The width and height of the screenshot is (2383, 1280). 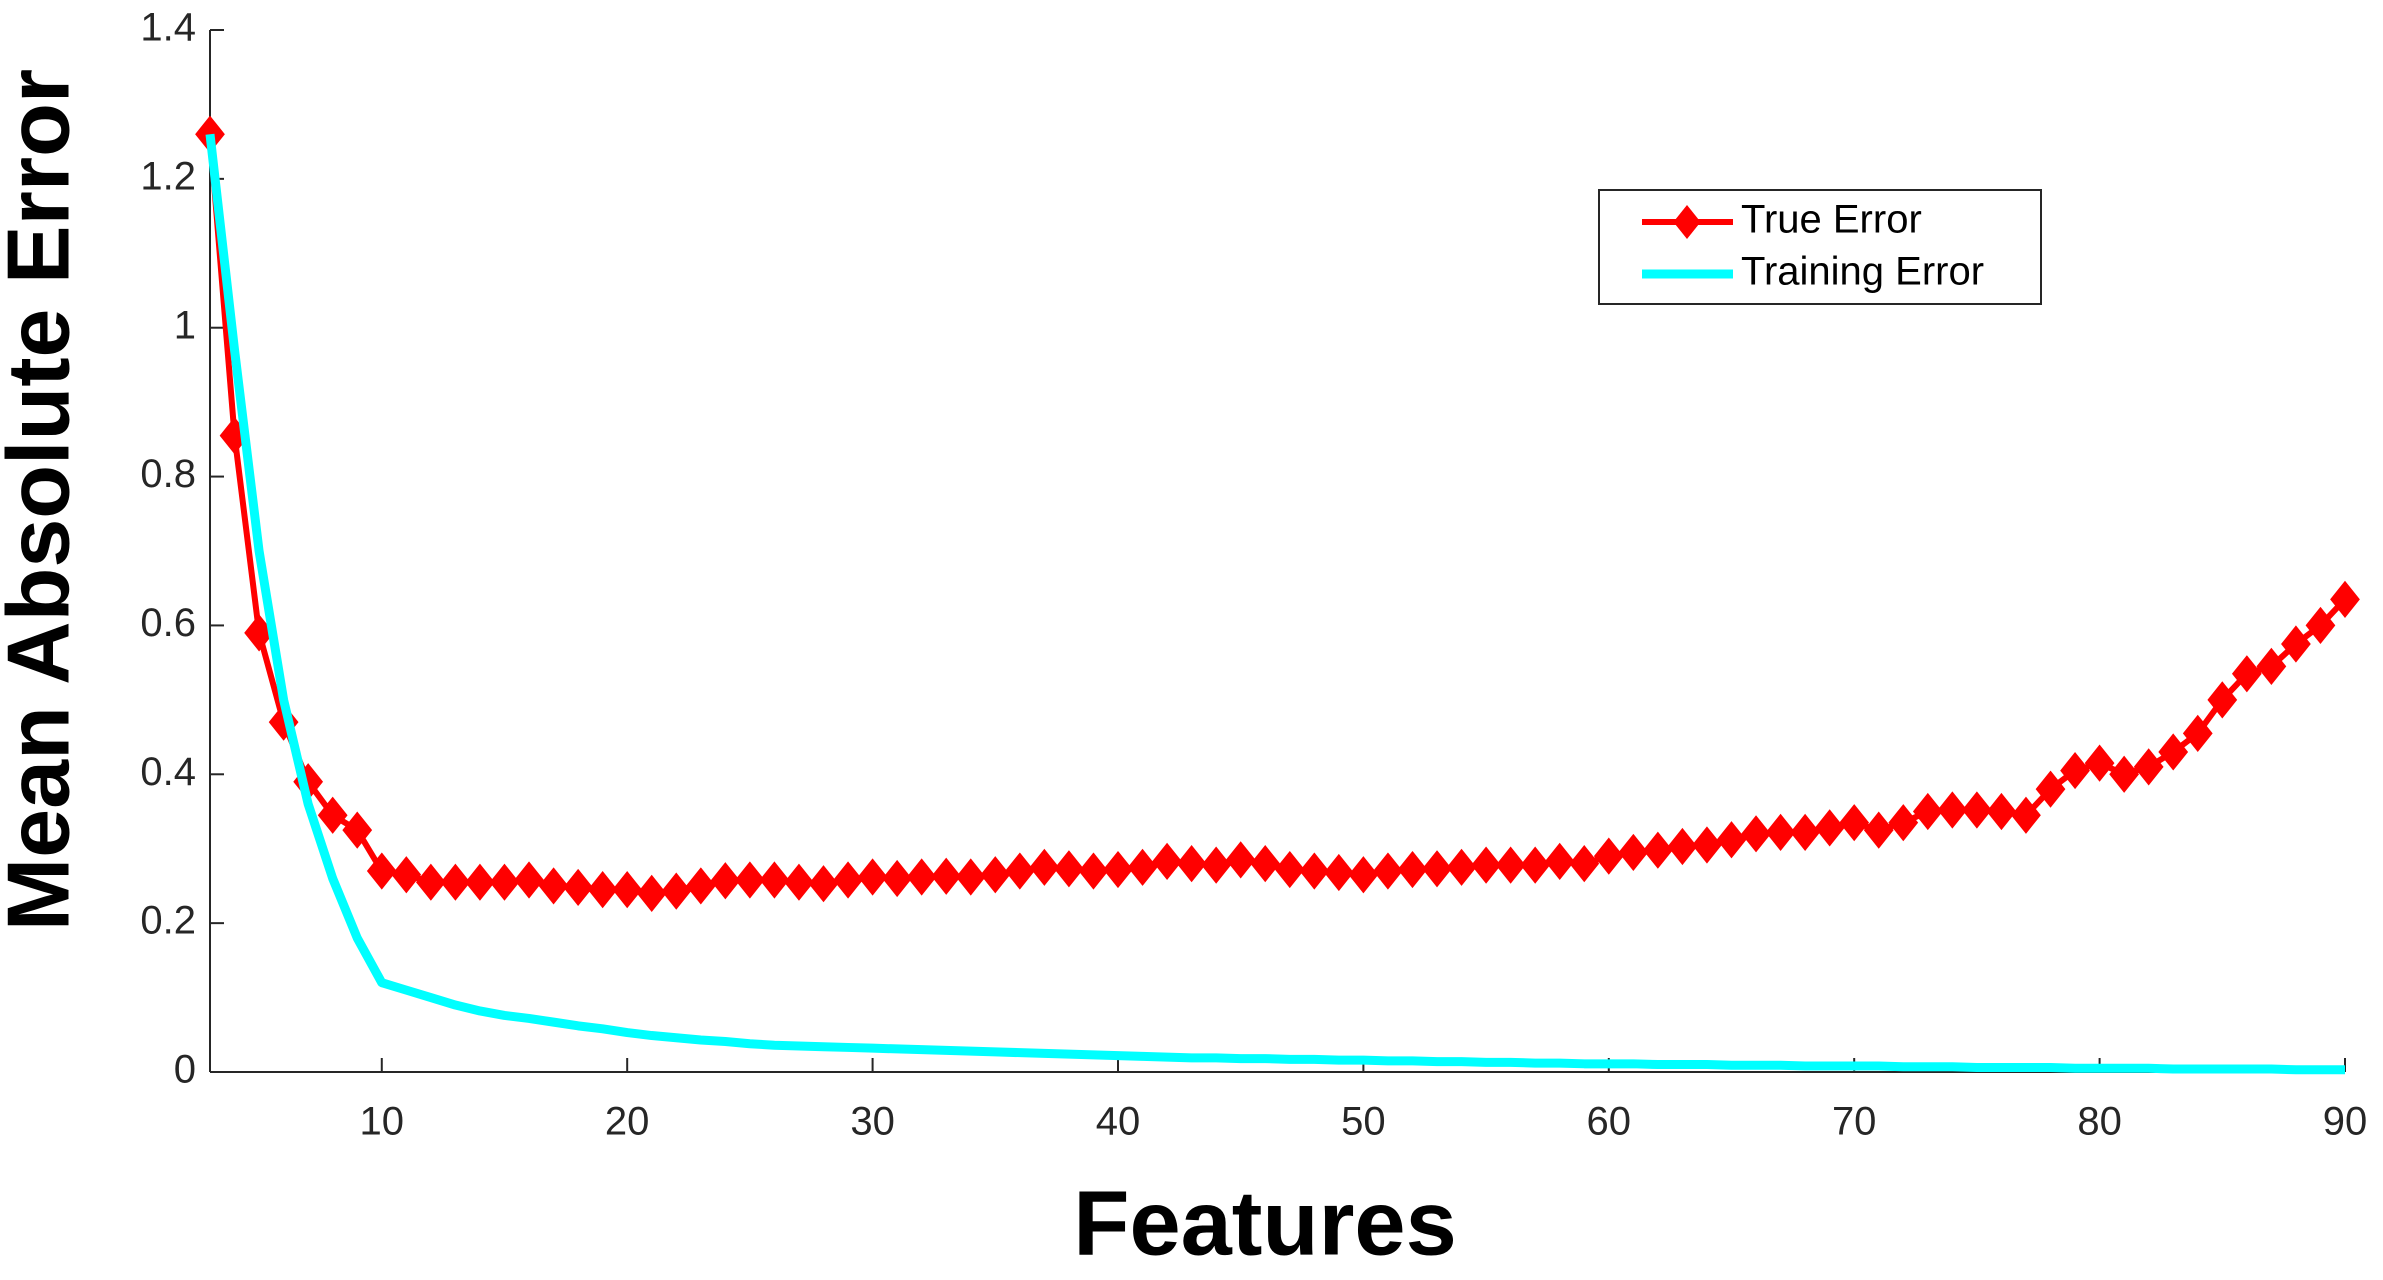 What do you see at coordinates (185, 325) in the screenshot?
I see `y-tick-label: 1` at bounding box center [185, 325].